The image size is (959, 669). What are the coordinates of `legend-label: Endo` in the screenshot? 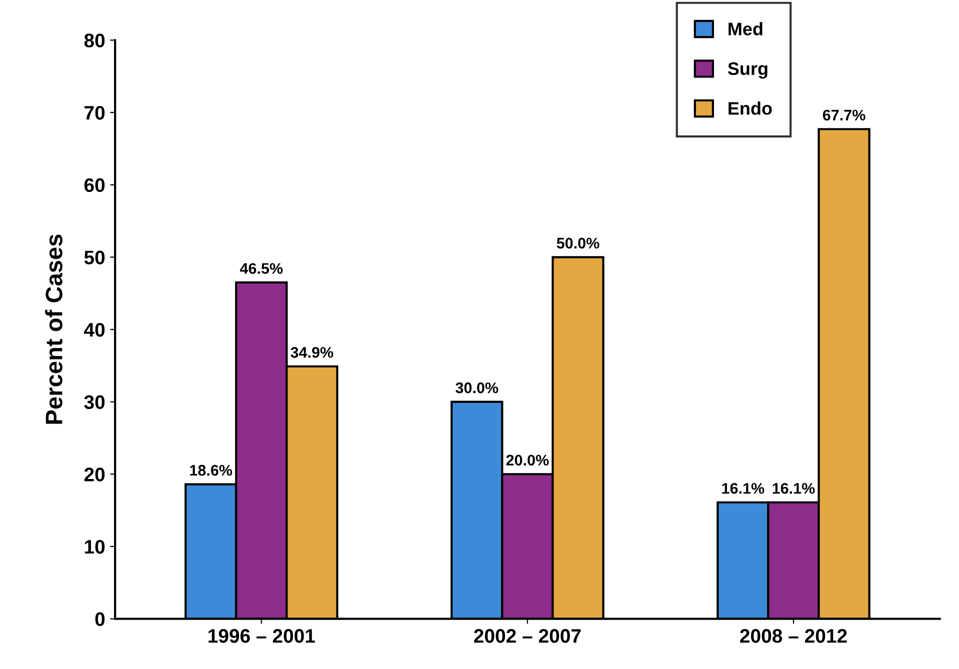 It's located at (750, 108).